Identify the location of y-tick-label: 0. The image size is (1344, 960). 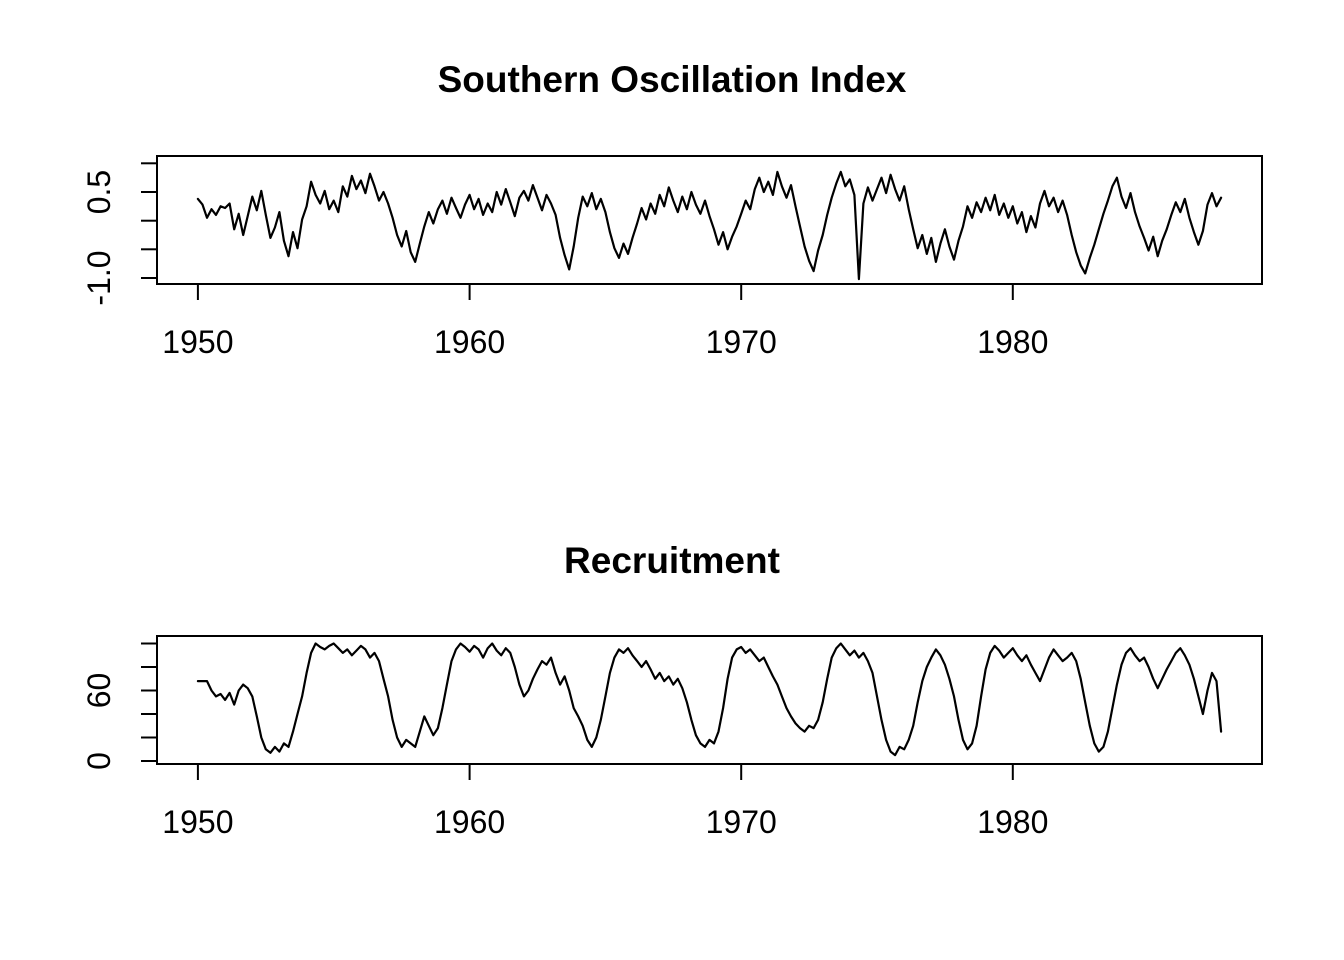
(99, 761).